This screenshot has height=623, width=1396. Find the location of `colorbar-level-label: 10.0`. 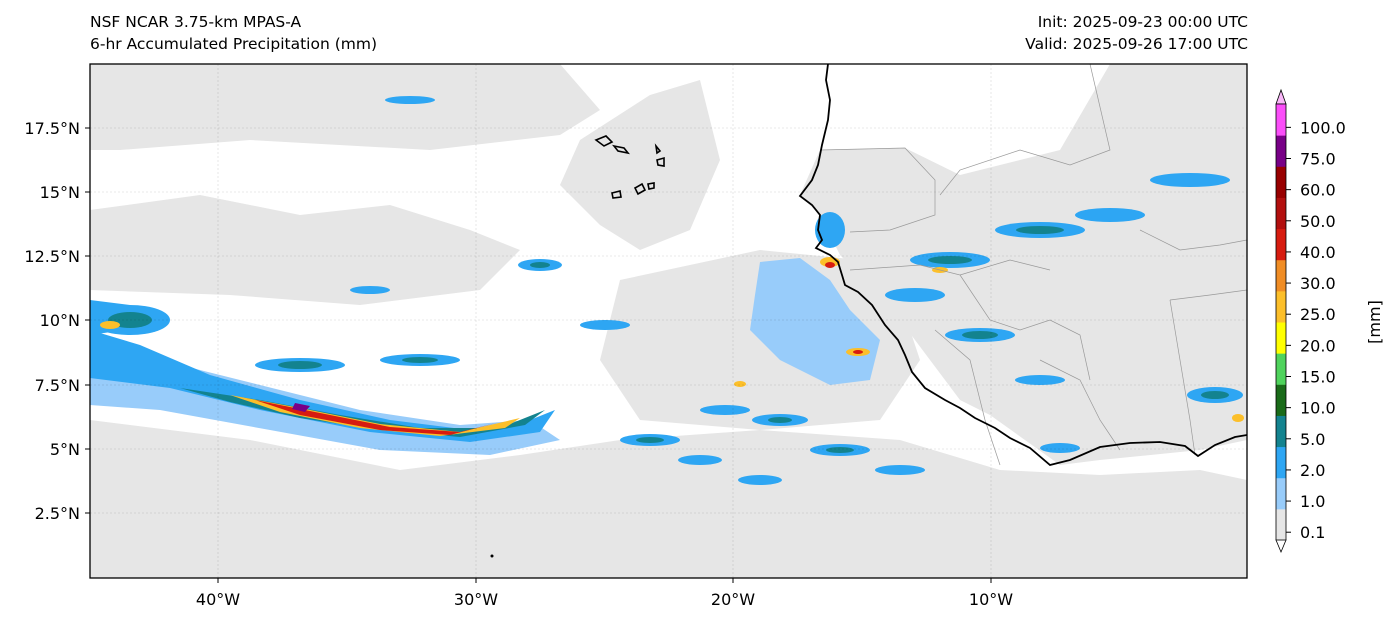

colorbar-level-label: 10.0 is located at coordinates (1318, 408).